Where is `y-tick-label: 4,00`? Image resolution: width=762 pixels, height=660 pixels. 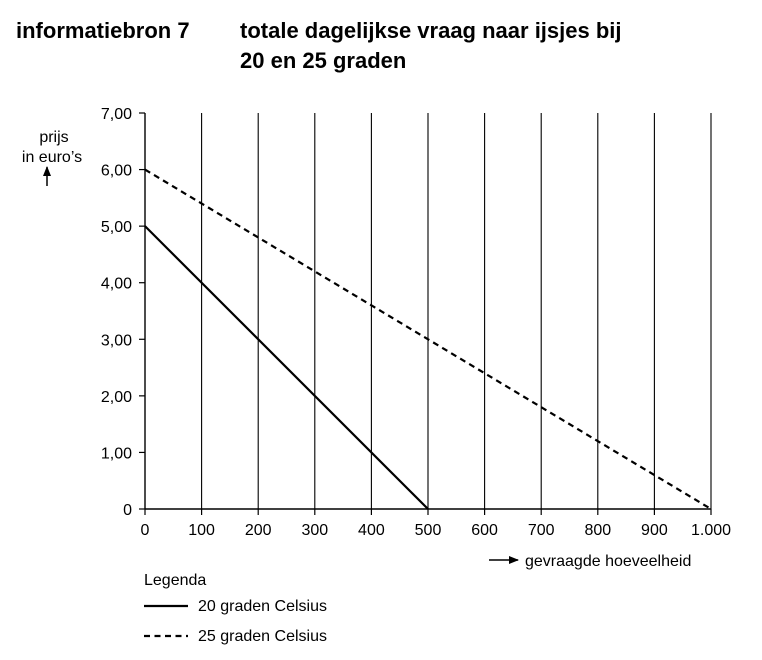
y-tick-label: 4,00 is located at coordinates (116, 284).